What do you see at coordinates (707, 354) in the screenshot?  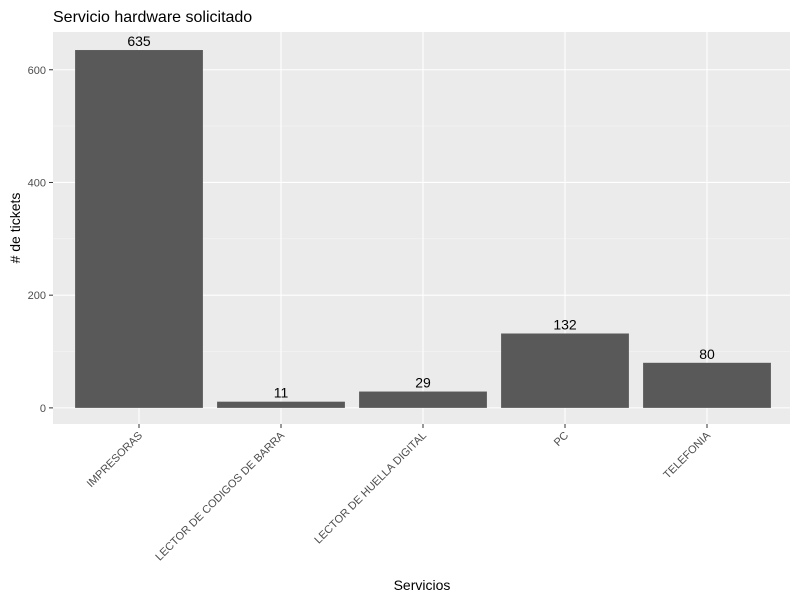 I see `data-label: 80` at bounding box center [707, 354].